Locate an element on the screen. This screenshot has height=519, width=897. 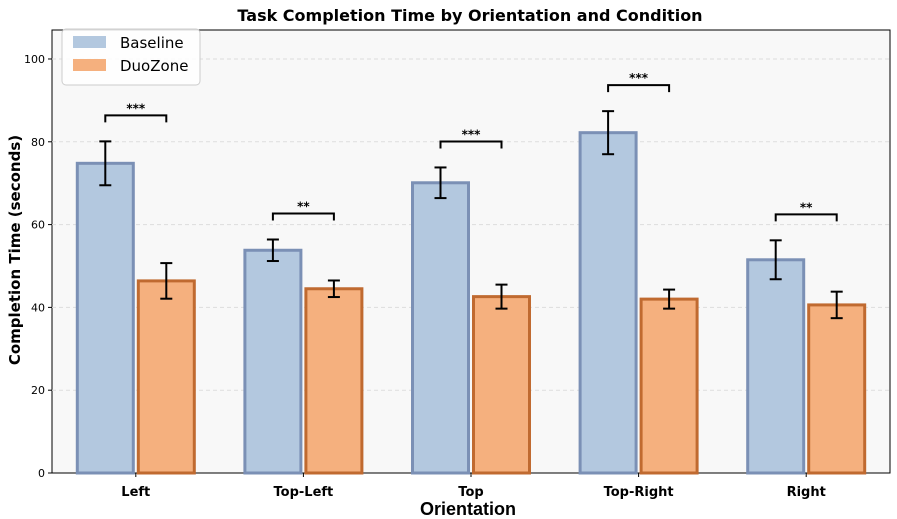
legend-label-duozone: DuoZone is located at coordinates (154, 66).